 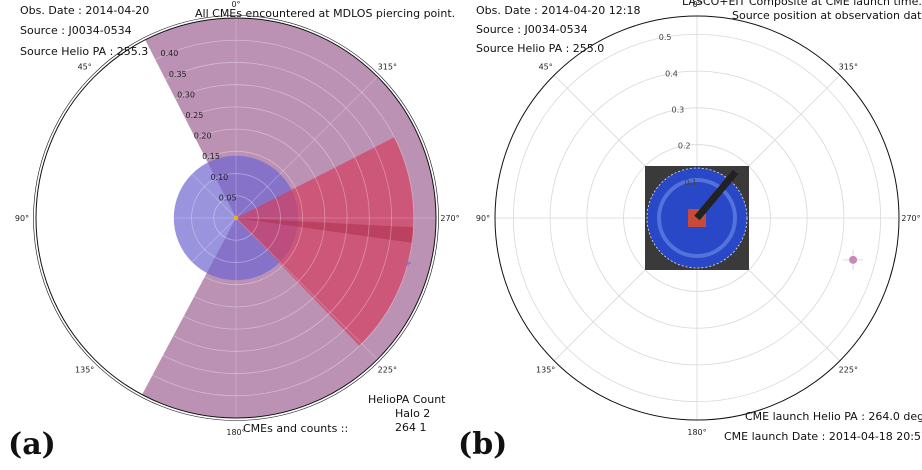 What do you see at coordinates (169, 53) in the screenshot?
I see `radial-tick-label: 0.40` at bounding box center [169, 53].